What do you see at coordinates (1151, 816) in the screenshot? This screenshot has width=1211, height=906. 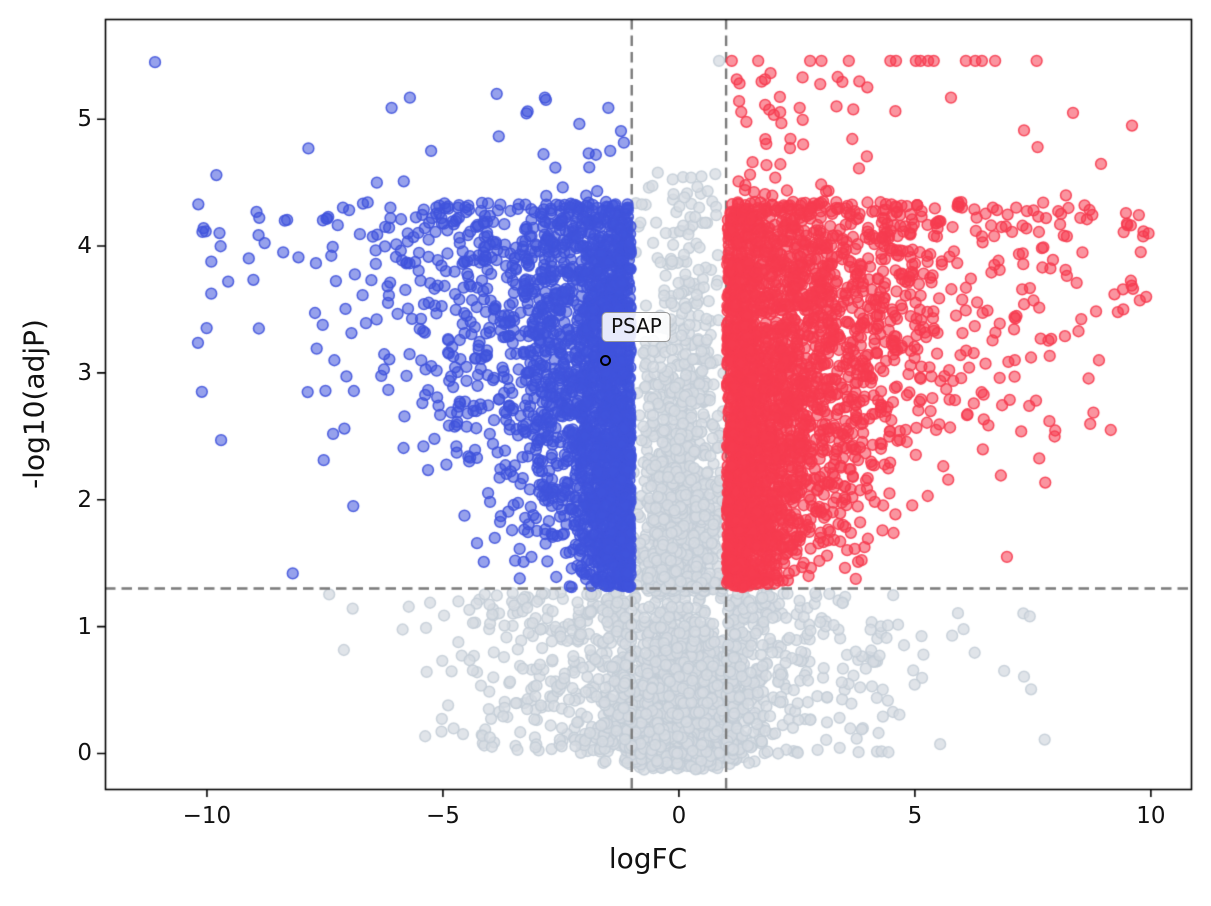 I see `x-tick-label: 10` at bounding box center [1151, 816].